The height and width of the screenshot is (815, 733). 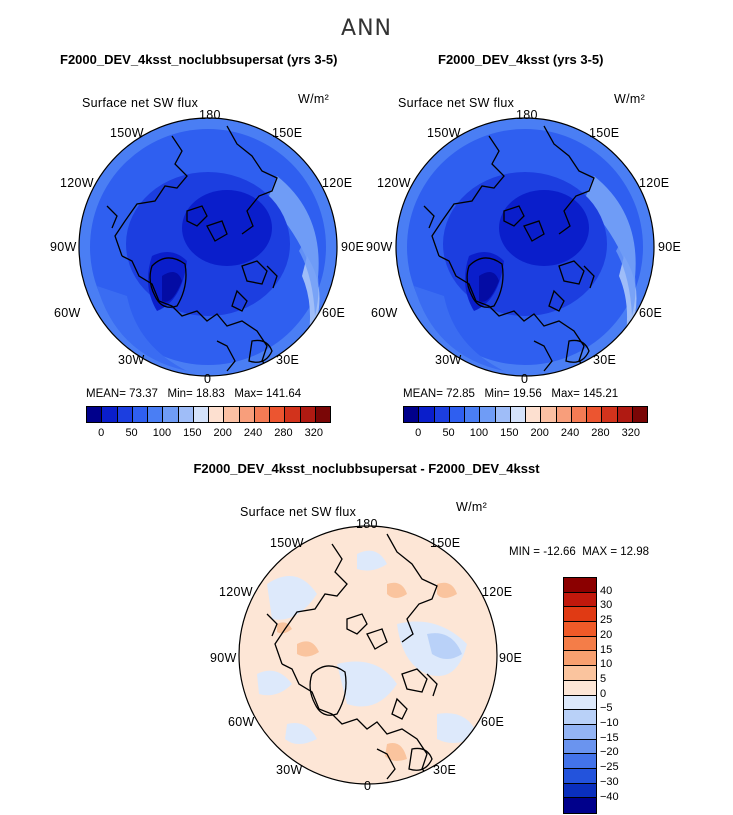 What do you see at coordinates (314, 99) in the screenshot?
I see `panel-1-units: W/m²` at bounding box center [314, 99].